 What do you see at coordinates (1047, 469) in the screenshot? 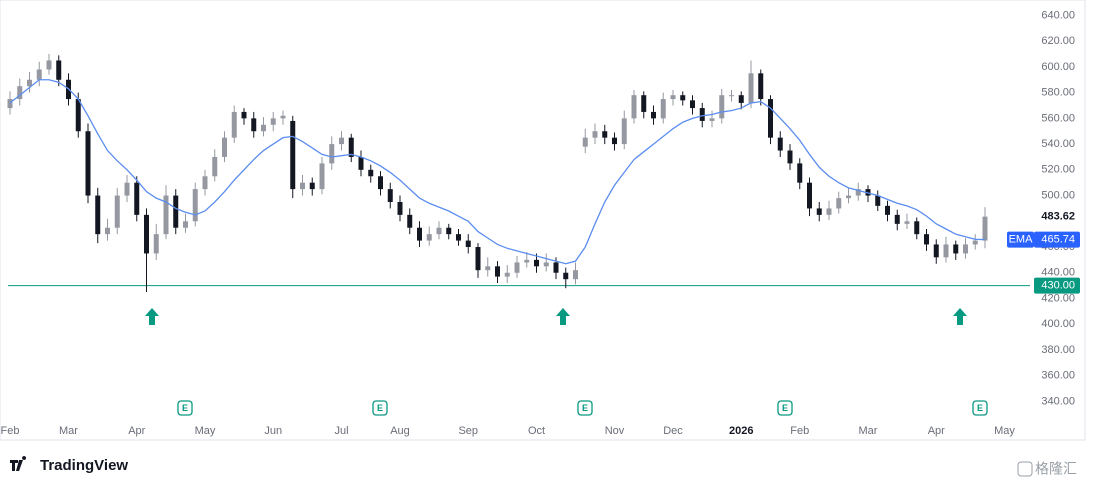
I see `watermark: 格隆汇` at bounding box center [1047, 469].